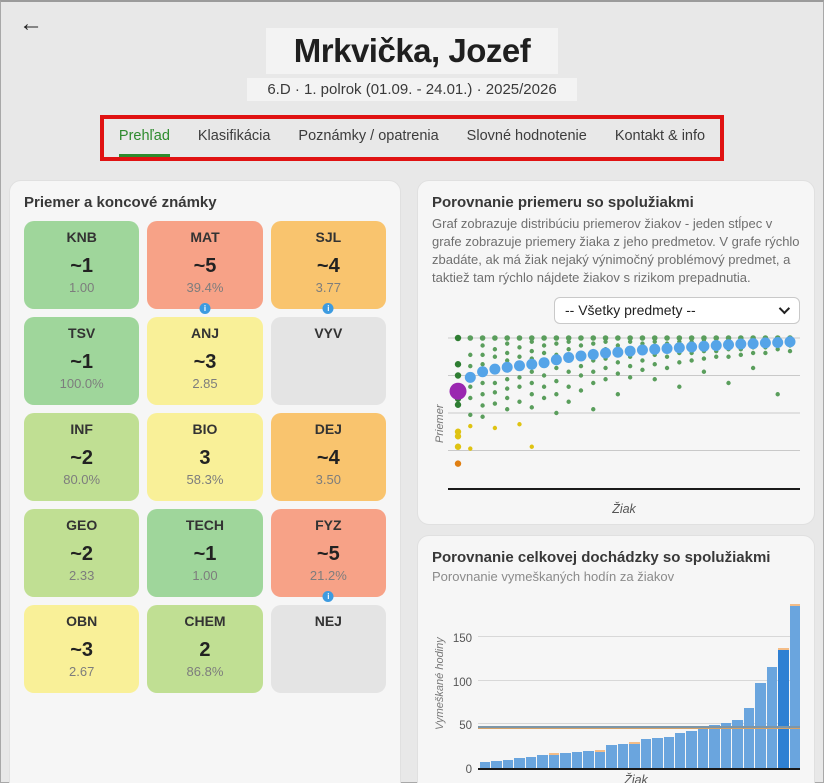 This screenshot has width=824, height=783. I want to click on tab-pozn-mky-opatrenia: Poznámky / opatrenia, so click(368, 136).